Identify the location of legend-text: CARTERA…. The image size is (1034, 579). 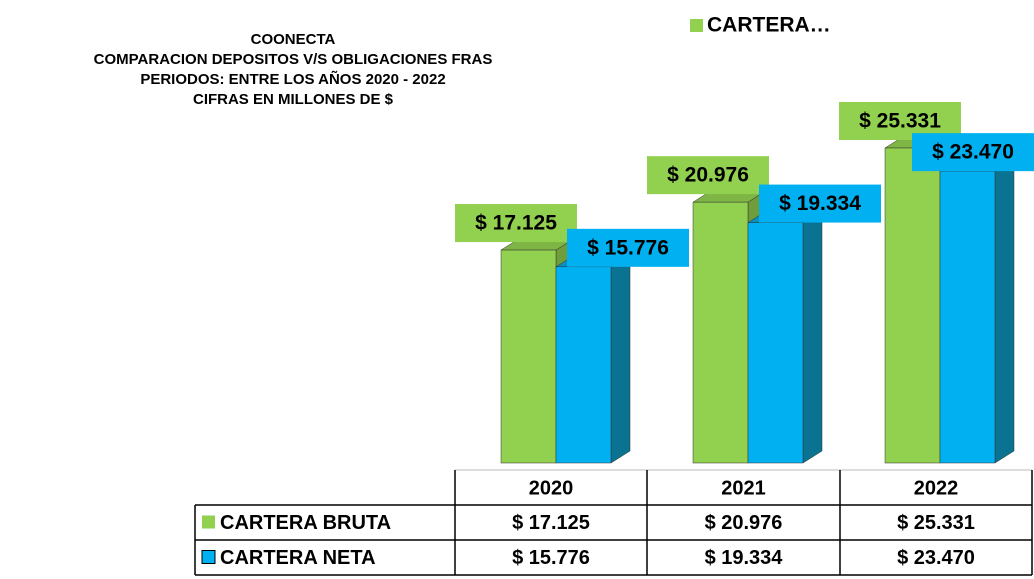
(769, 25).